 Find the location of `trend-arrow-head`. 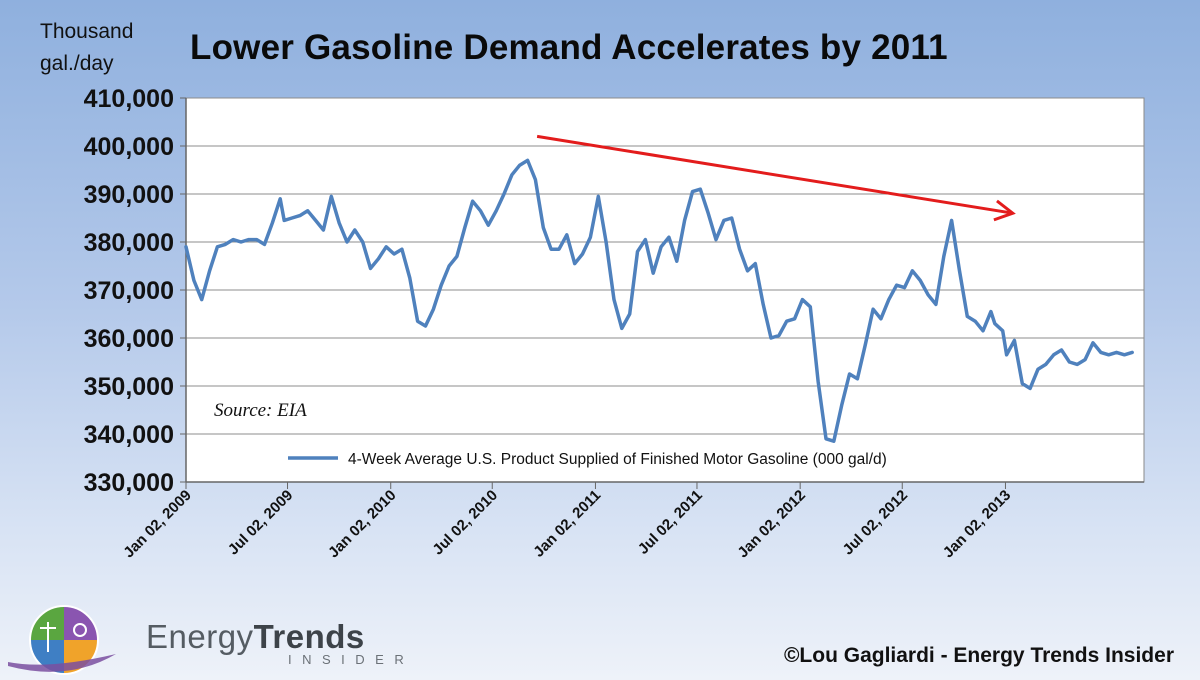

trend-arrow-head is located at coordinates (1004, 210).